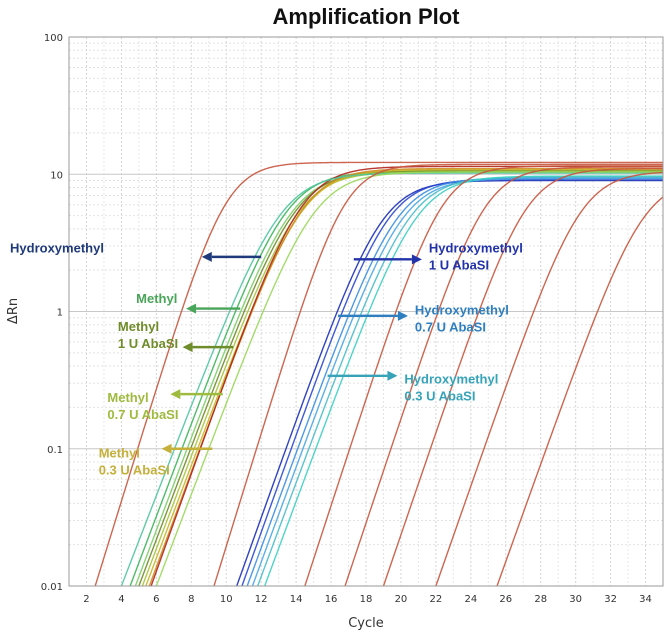 The image size is (670, 635). Describe the element at coordinates (52, 587) in the screenshot. I see `y-tick-label: 0.01` at that location.